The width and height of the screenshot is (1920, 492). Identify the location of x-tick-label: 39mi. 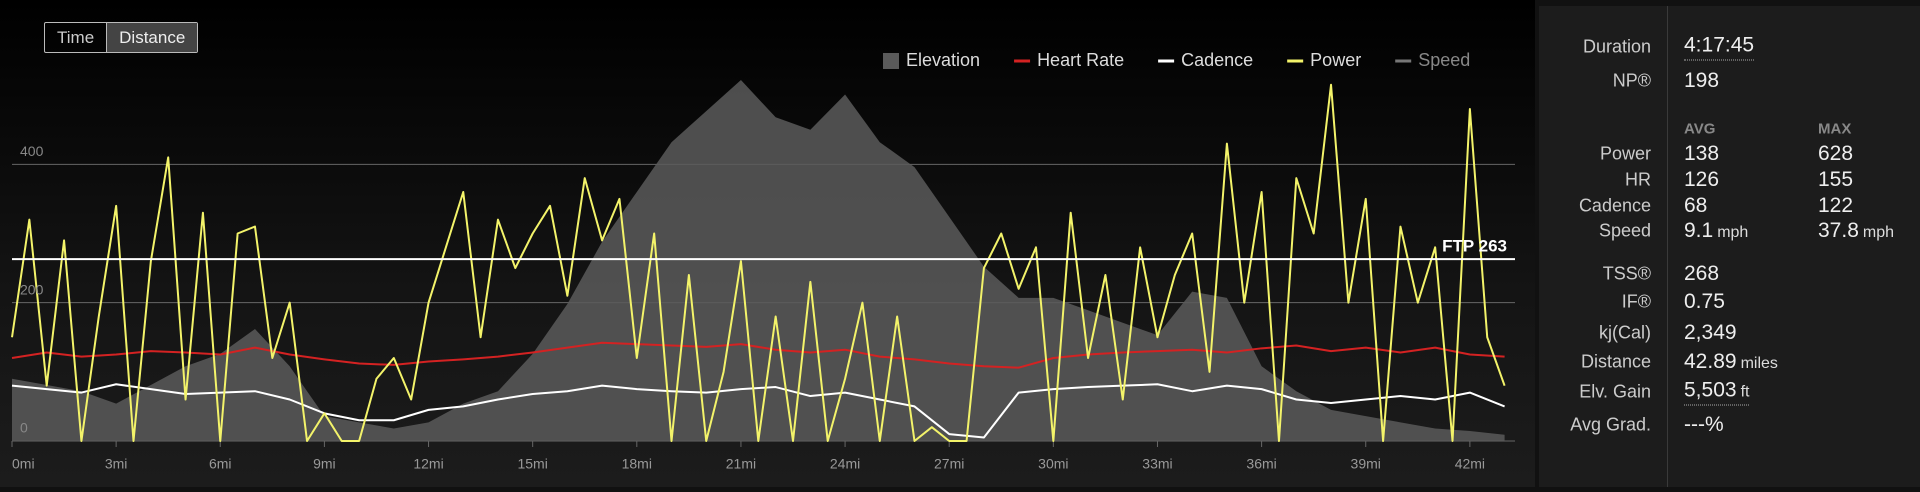
(1366, 464).